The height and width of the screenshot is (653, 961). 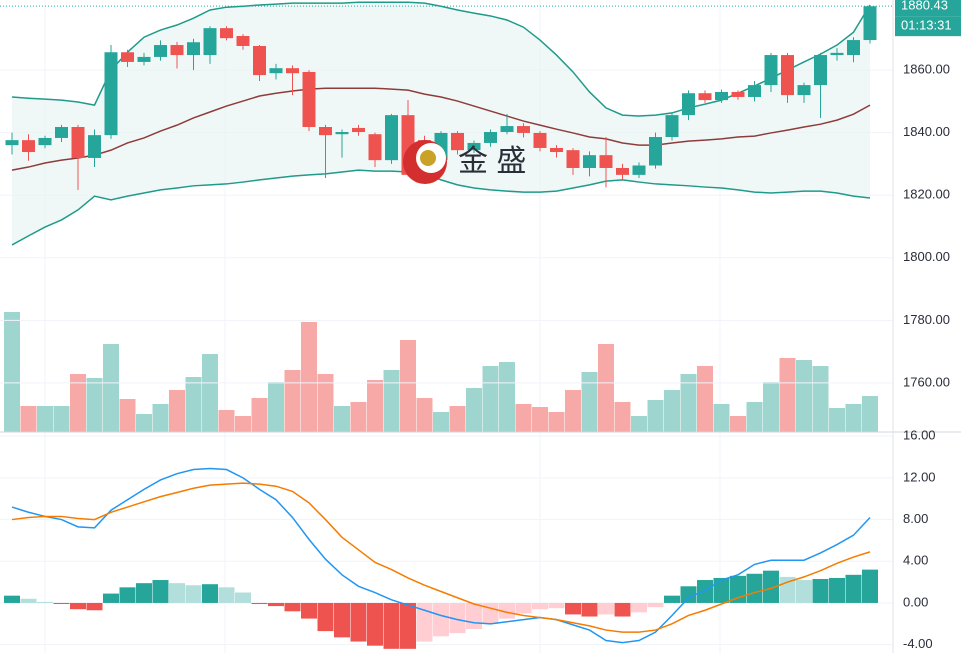 I want to click on y-tick-label: 1820.00, so click(x=926, y=194).